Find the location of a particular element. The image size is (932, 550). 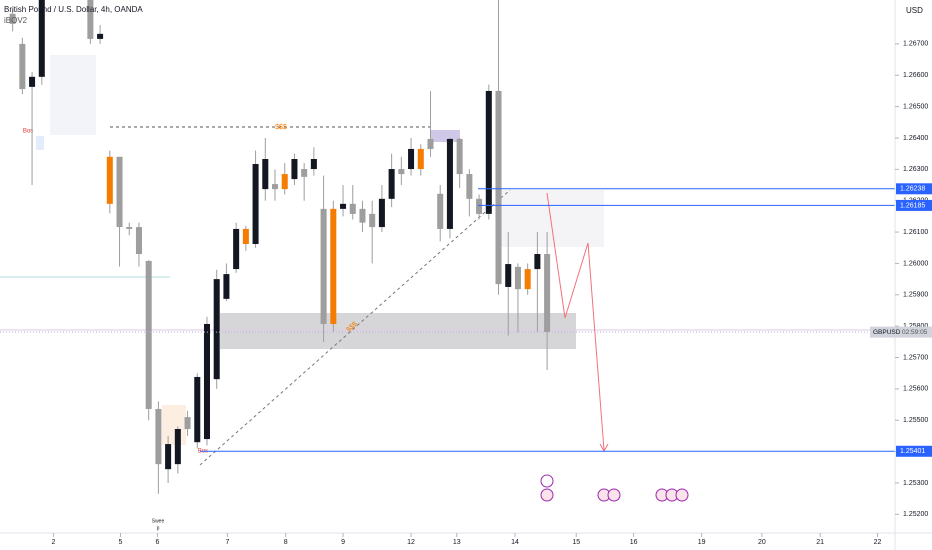

annotation: Swee is located at coordinates (158, 521).